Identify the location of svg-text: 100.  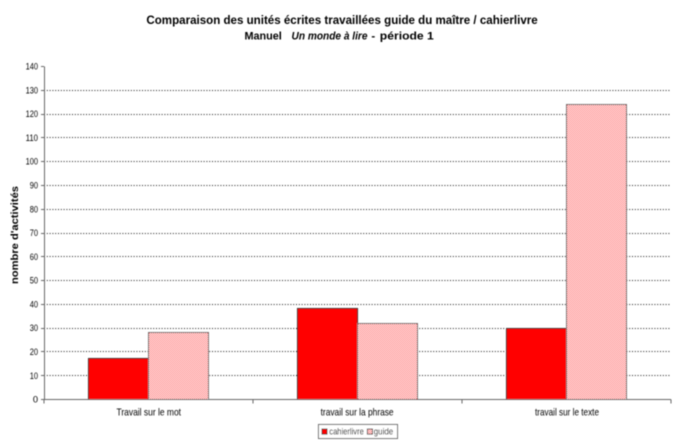
(32, 162).